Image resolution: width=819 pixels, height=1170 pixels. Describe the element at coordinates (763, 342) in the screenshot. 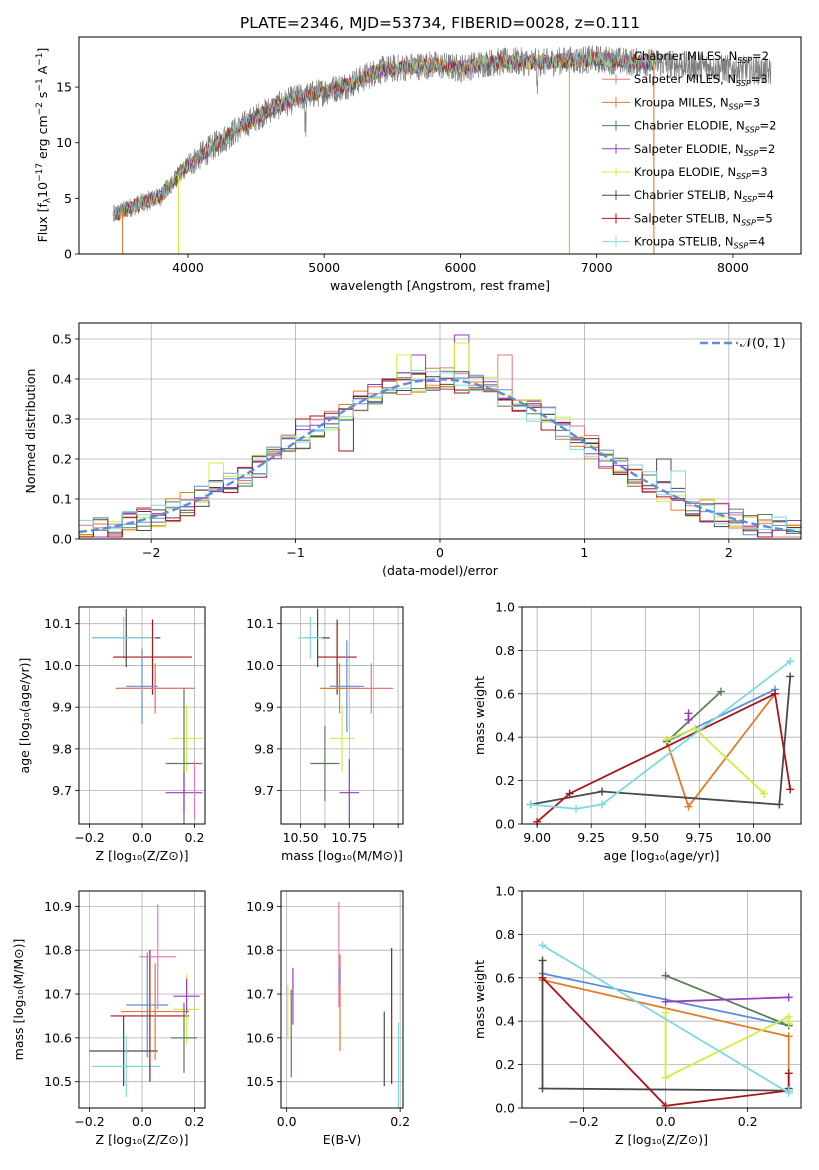

I see `residual-legend-label: 𝒩(0, 1)` at that location.